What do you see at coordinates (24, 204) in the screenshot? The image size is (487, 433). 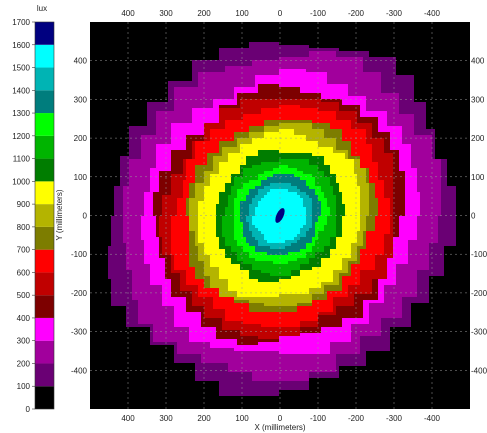 I see `colorbar-tick-label: 900` at bounding box center [24, 204].